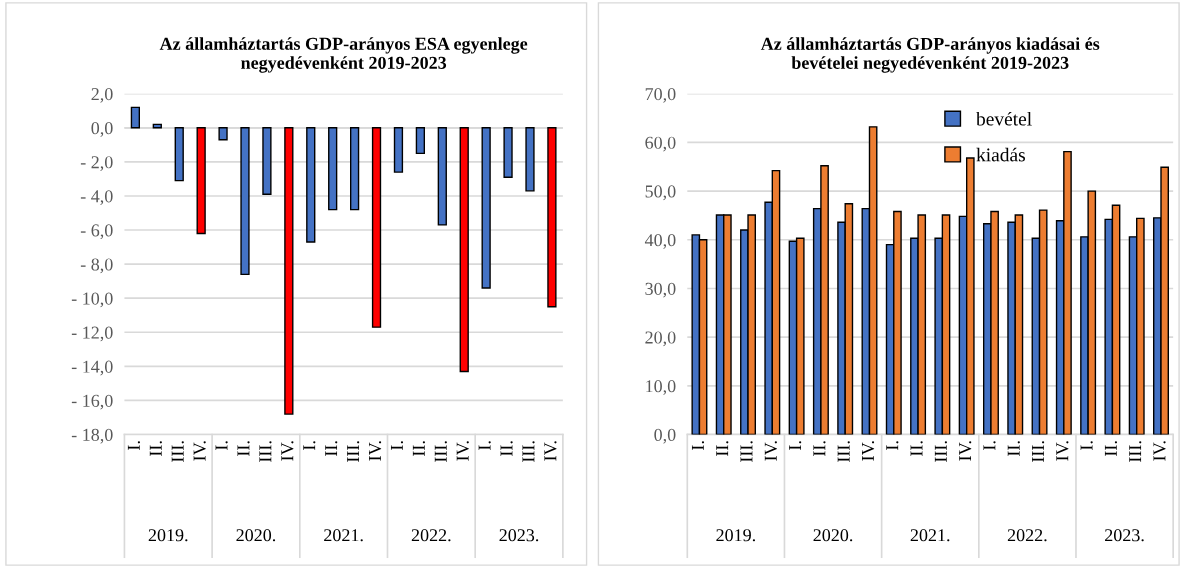 This screenshot has width=1185, height=568. I want to click on y-tick-label: - 8,0, so click(96, 266).